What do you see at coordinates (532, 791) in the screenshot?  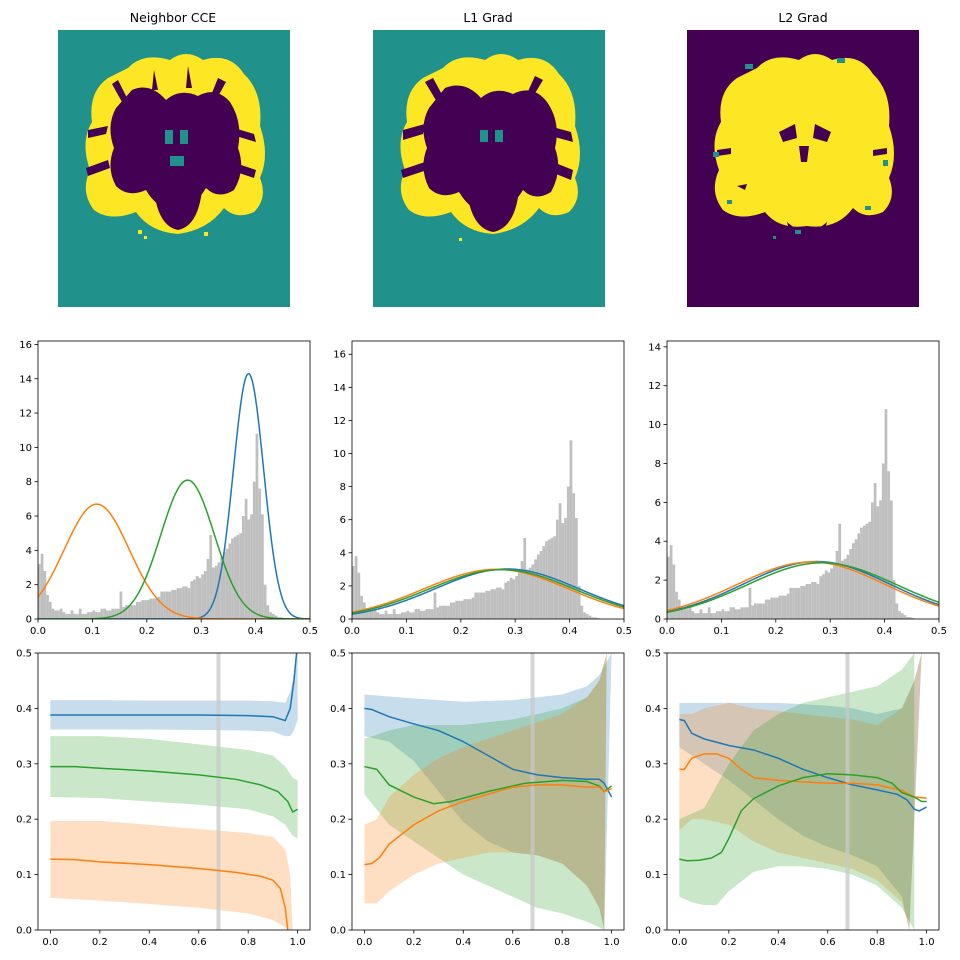 I see `threshold-vertical-line` at bounding box center [532, 791].